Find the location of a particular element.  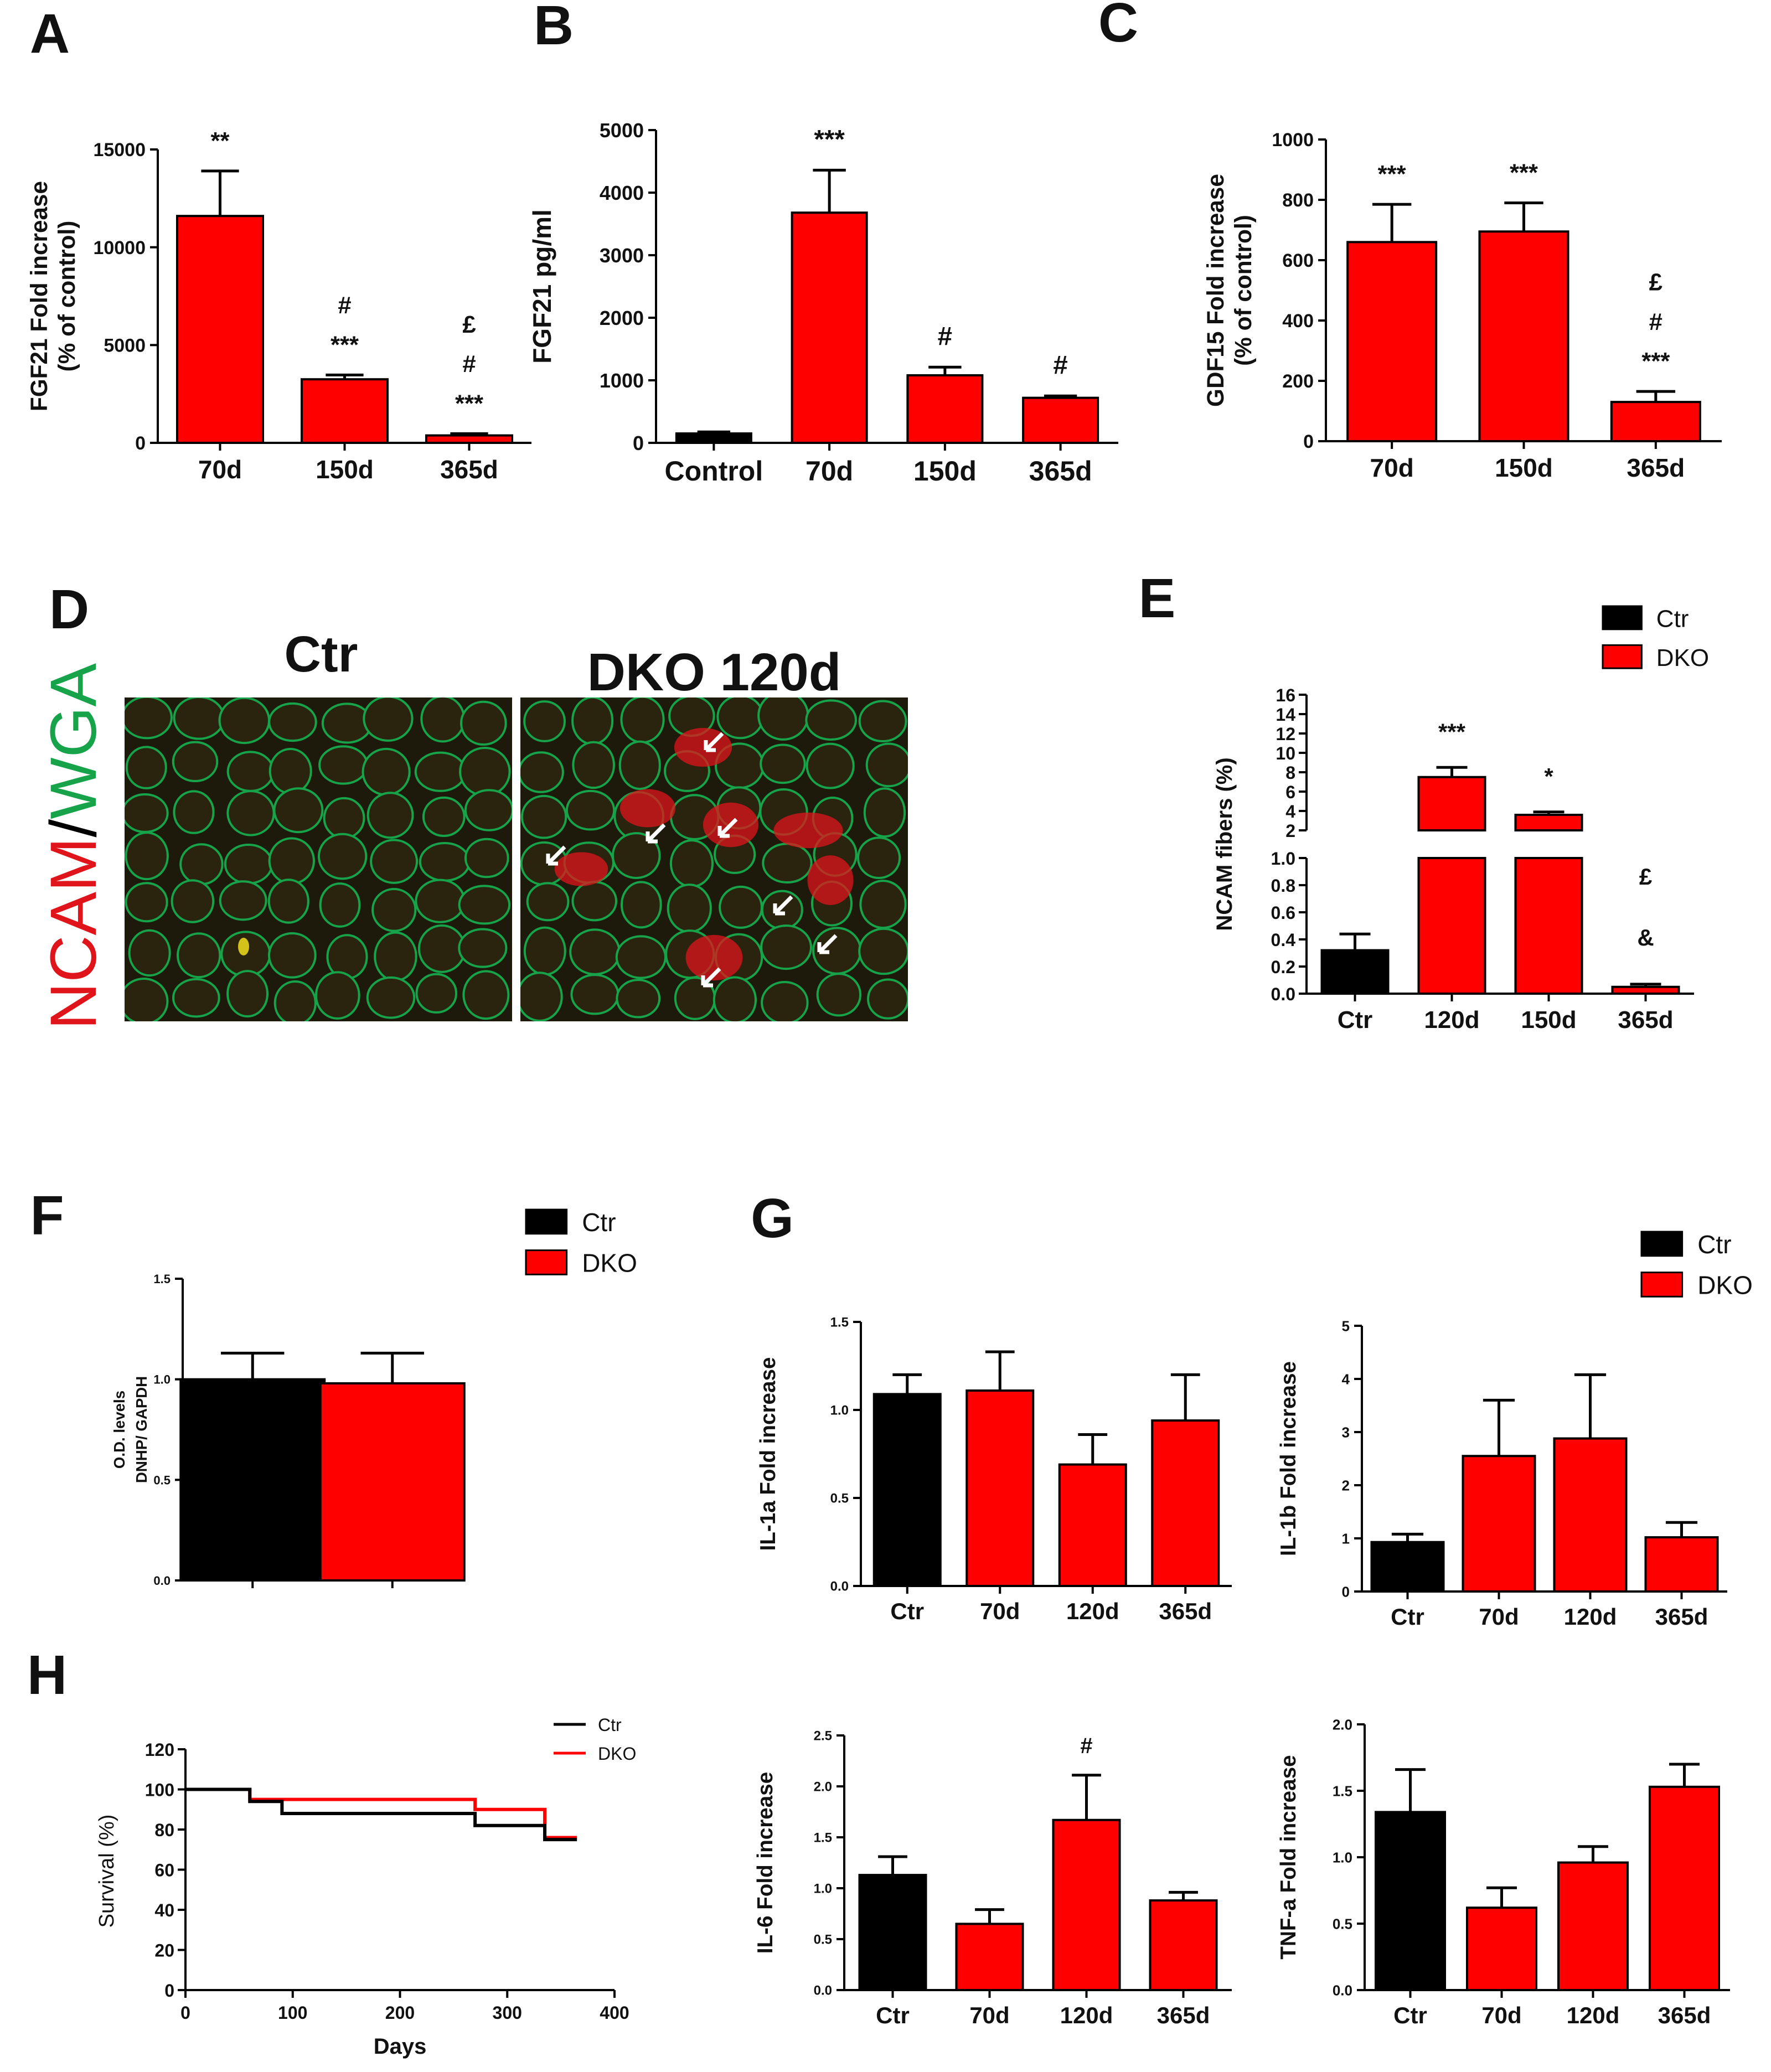

y-tick-label: 10000 is located at coordinates (119, 248).